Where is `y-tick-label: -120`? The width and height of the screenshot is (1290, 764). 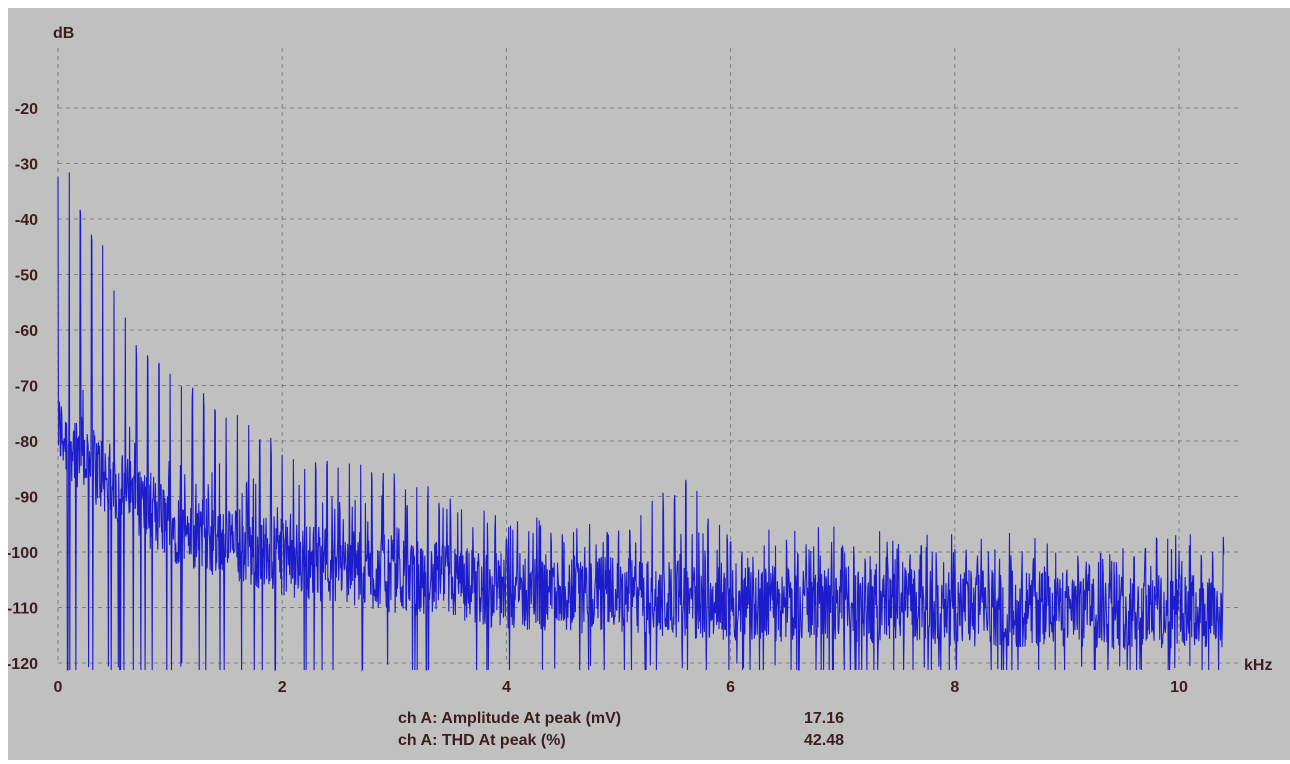
y-tick-label: -120 is located at coordinates (23, 664).